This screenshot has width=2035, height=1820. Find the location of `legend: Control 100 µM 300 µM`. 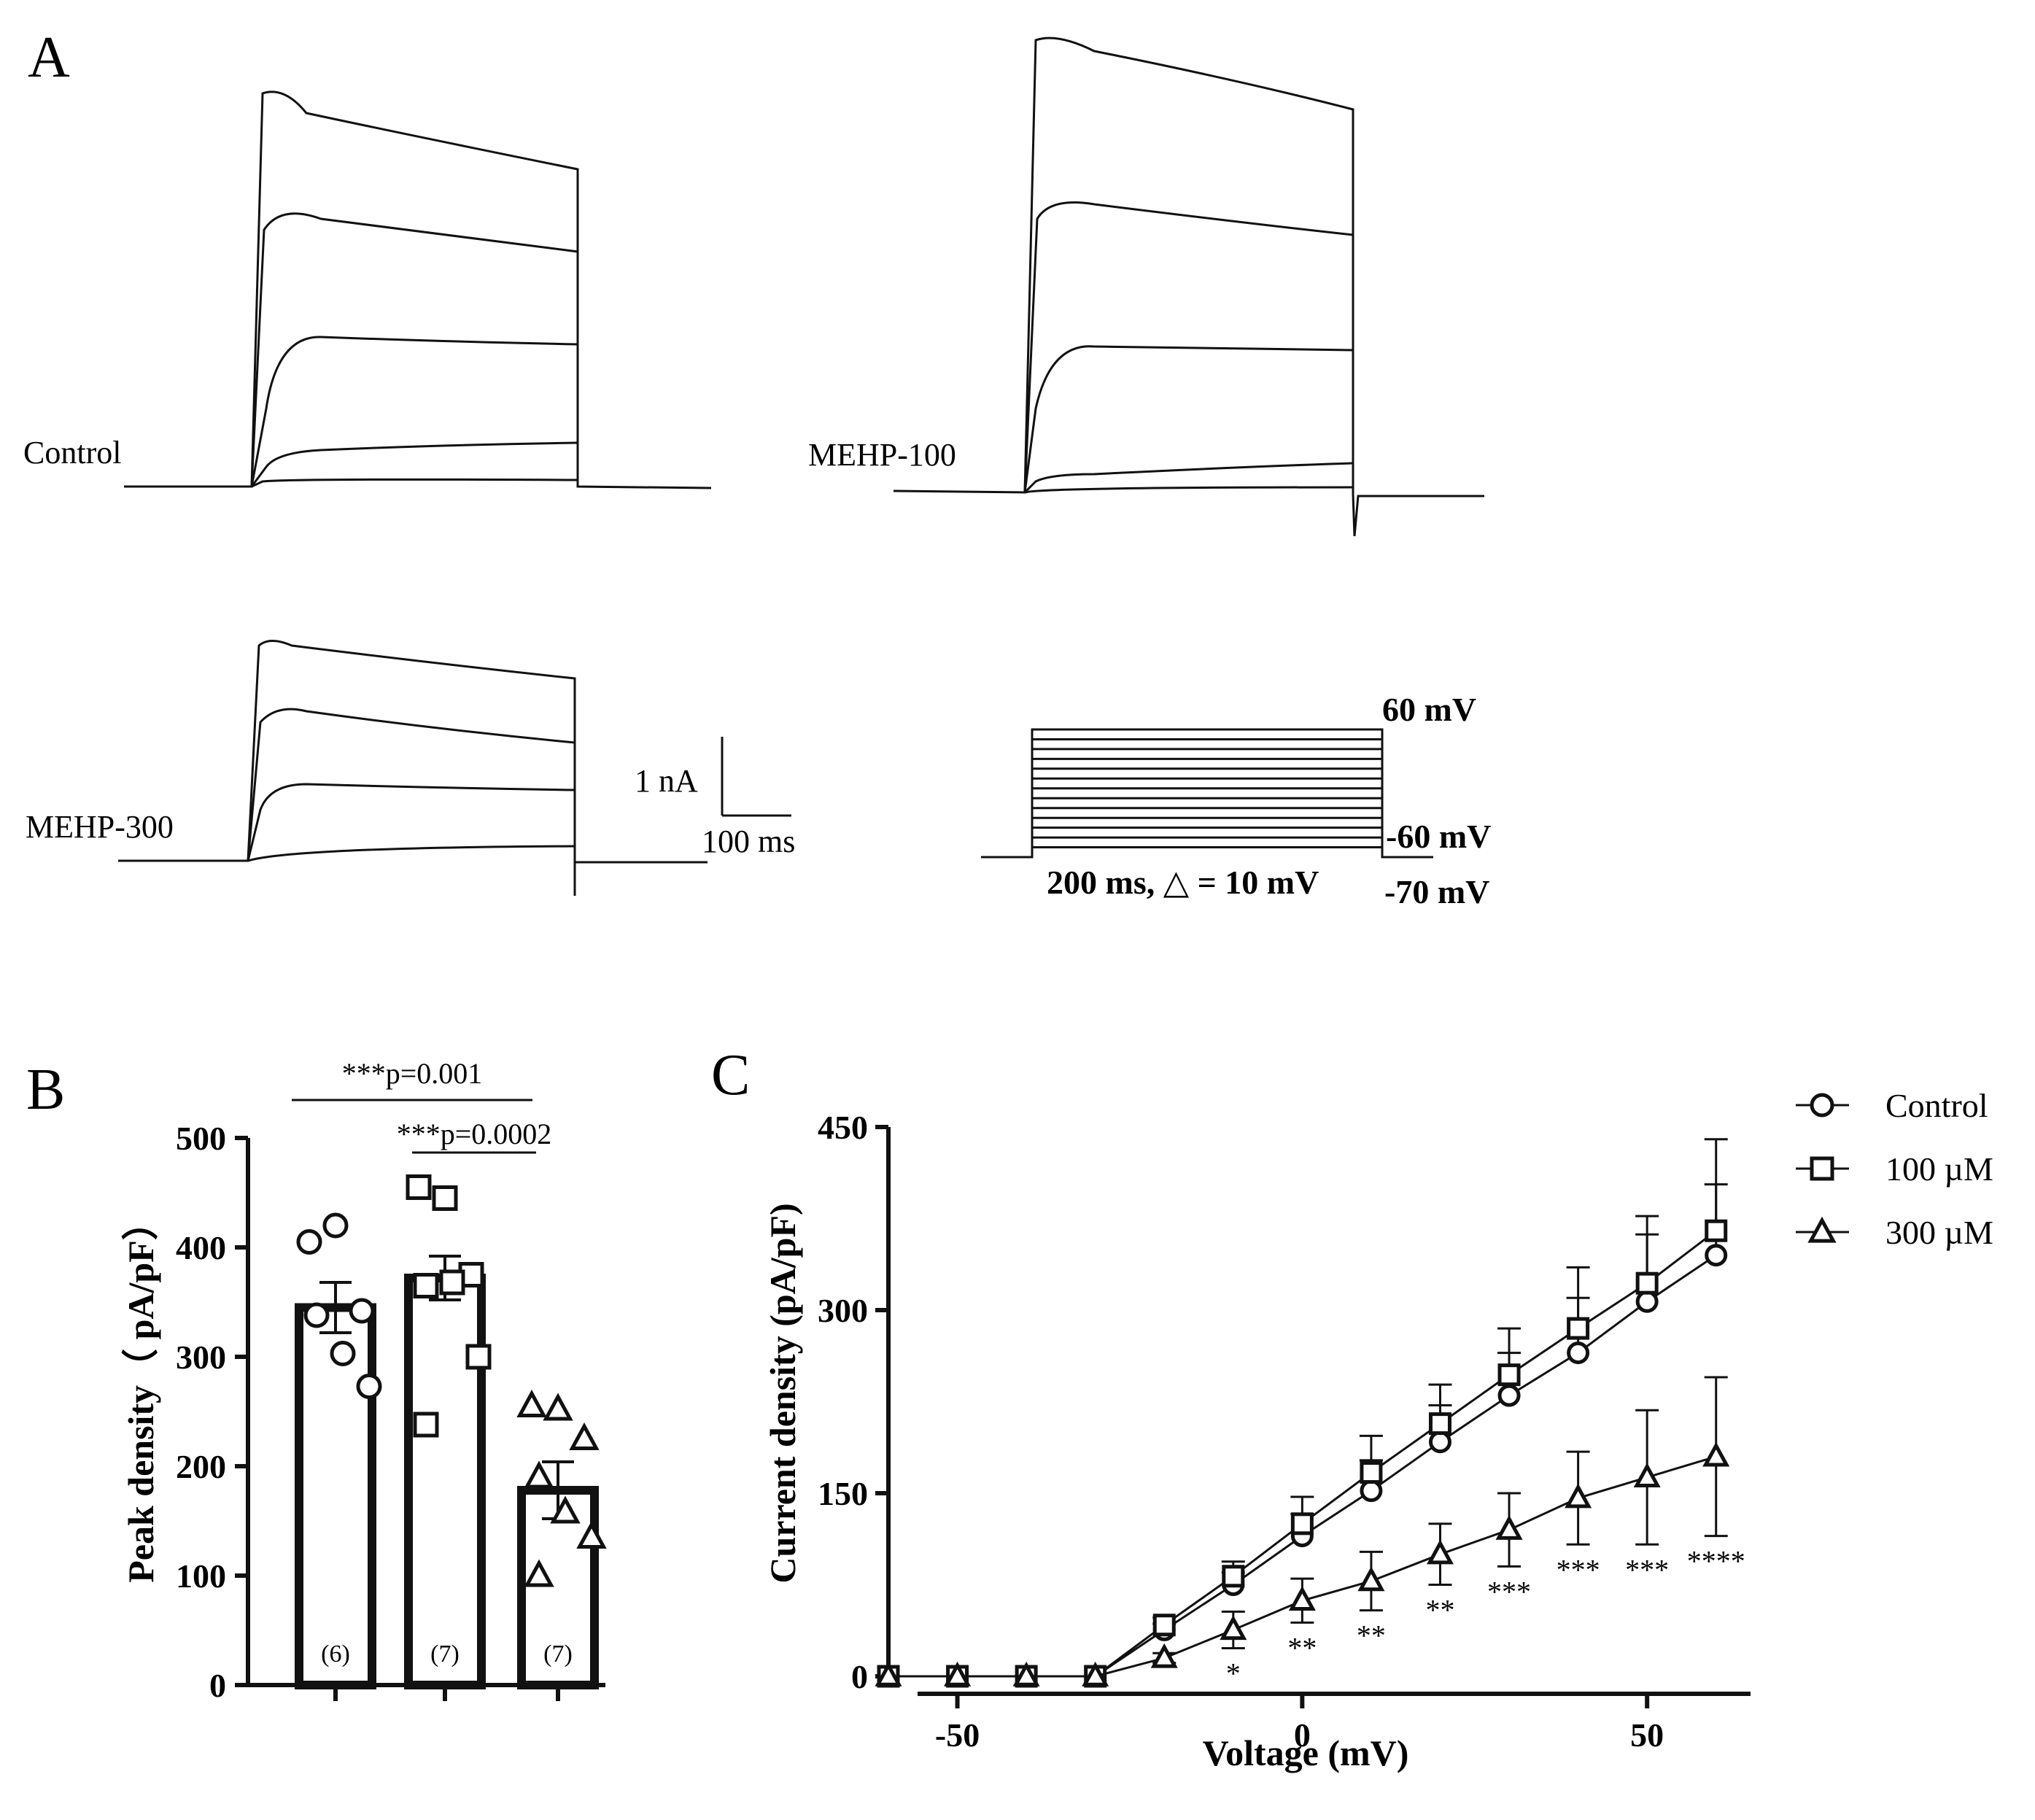

legend: Control 100 µM 300 µM is located at coordinates (1894, 1169).